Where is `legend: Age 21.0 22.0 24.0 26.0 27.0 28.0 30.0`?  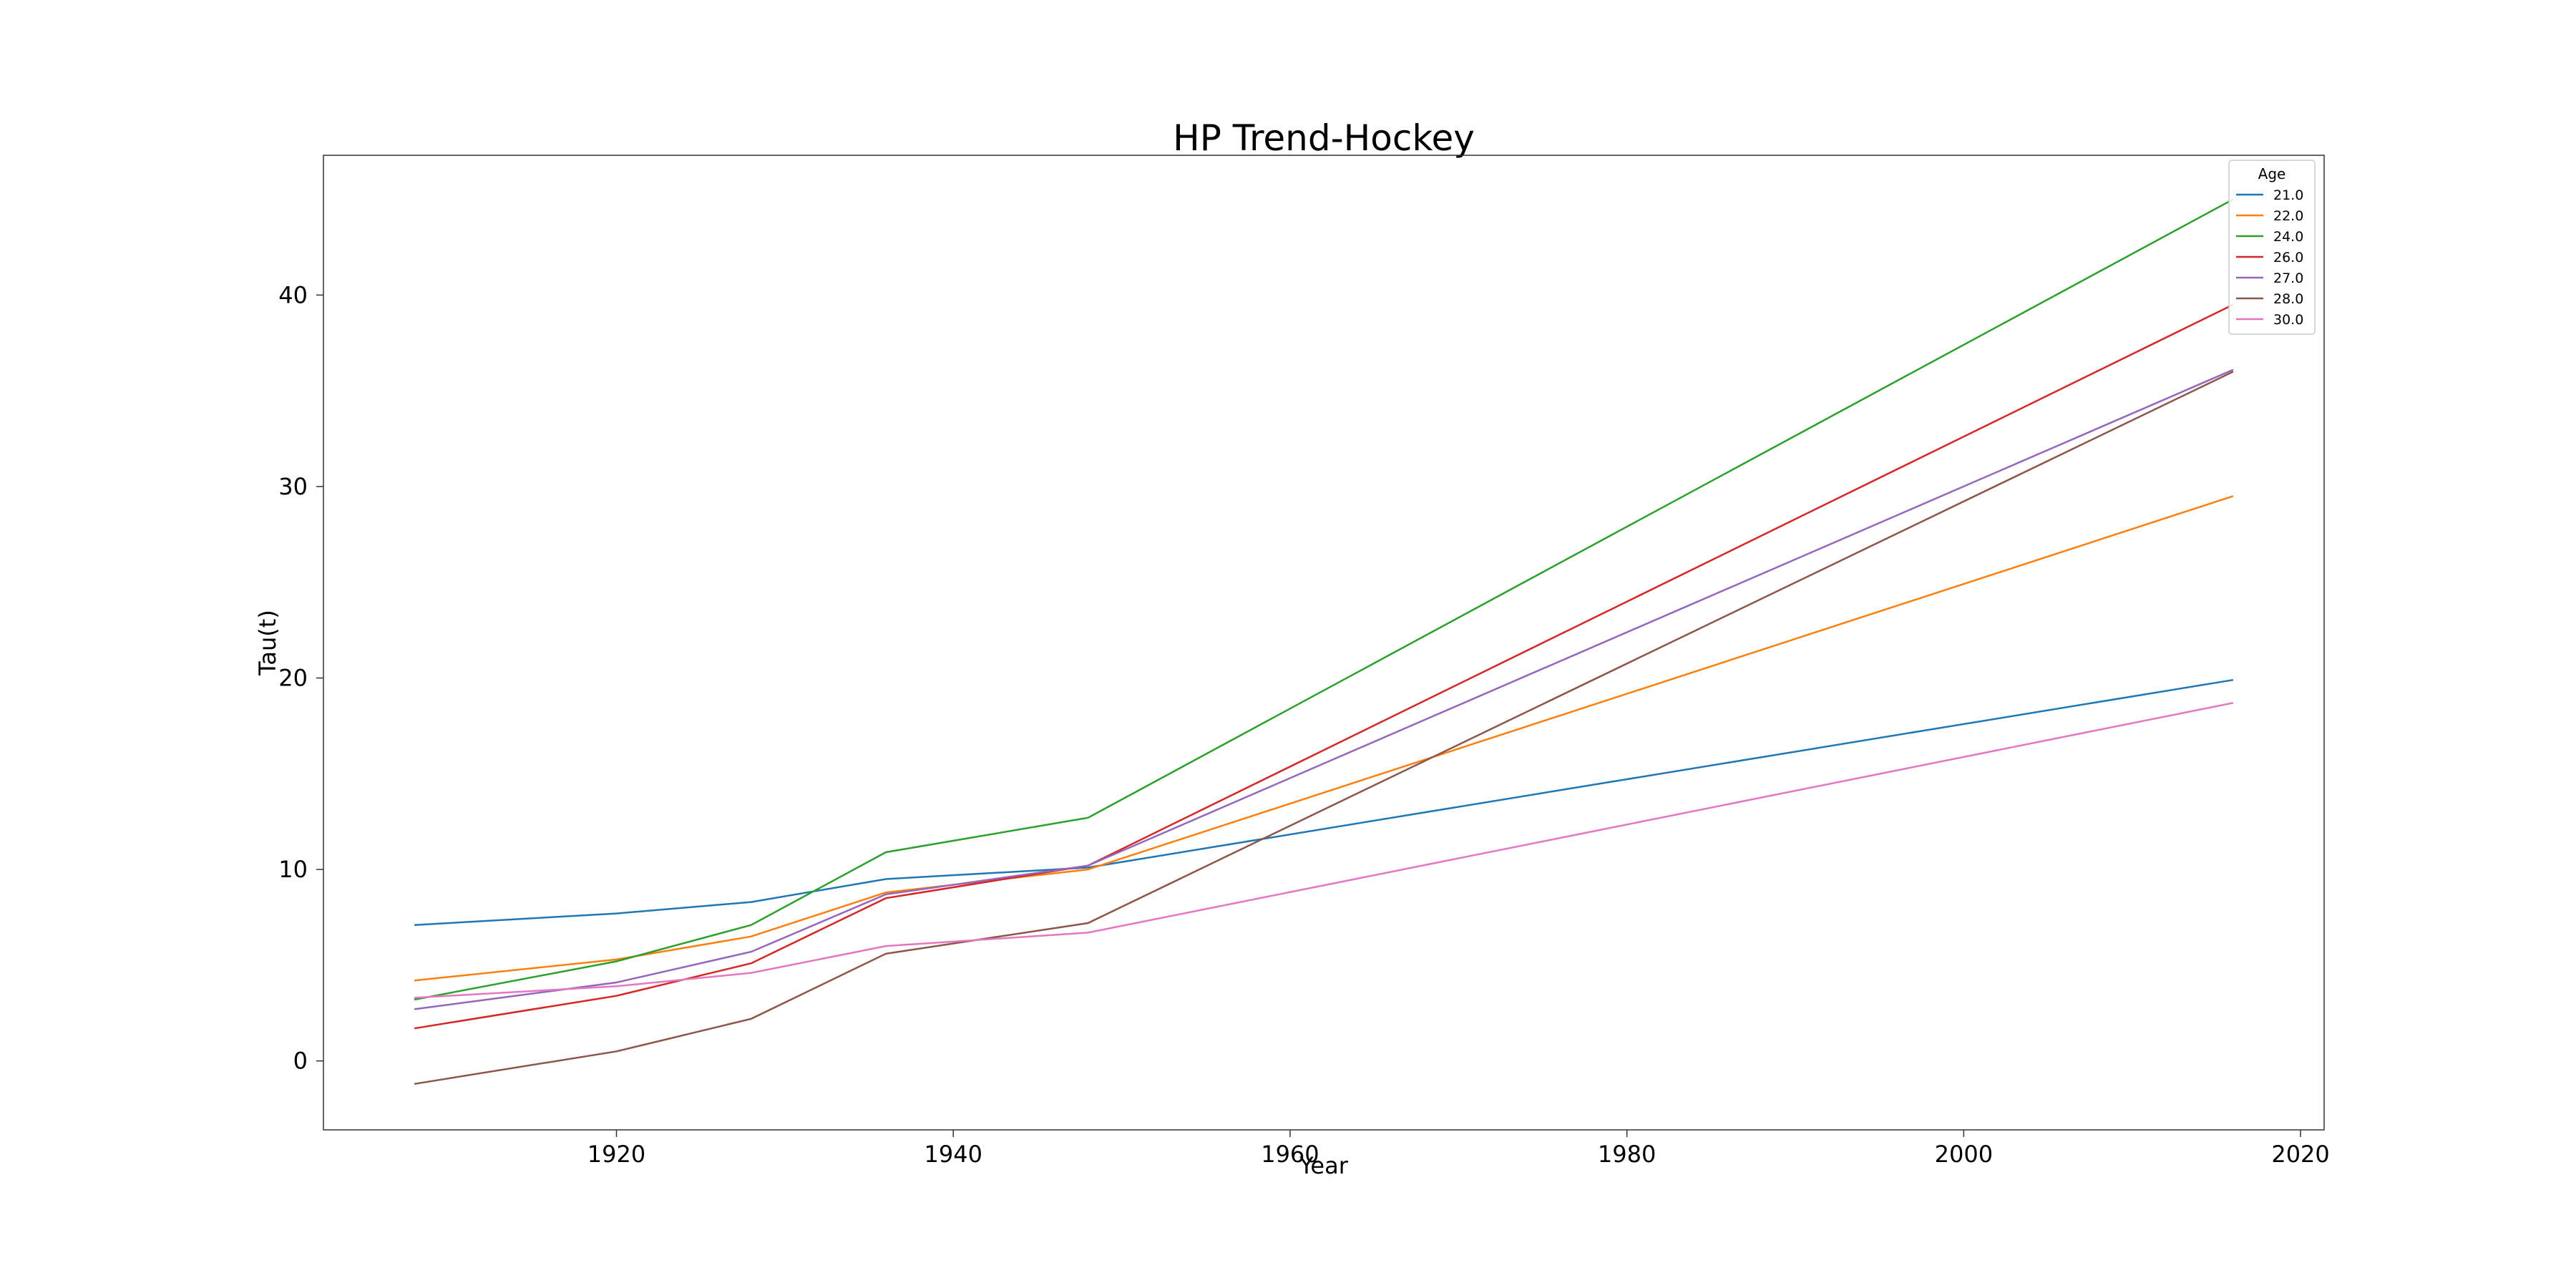 legend: Age 21.0 22.0 24.0 26.0 27.0 28.0 30.0 is located at coordinates (2272, 247).